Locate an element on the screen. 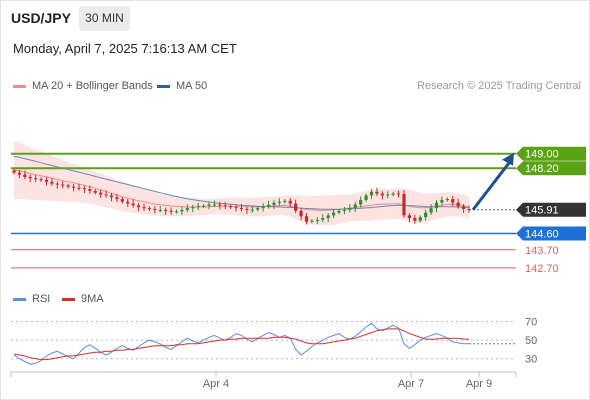 Image resolution: width=590 pixels, height=400 pixels. level-label-144.60: 144.60 is located at coordinates (542, 234).